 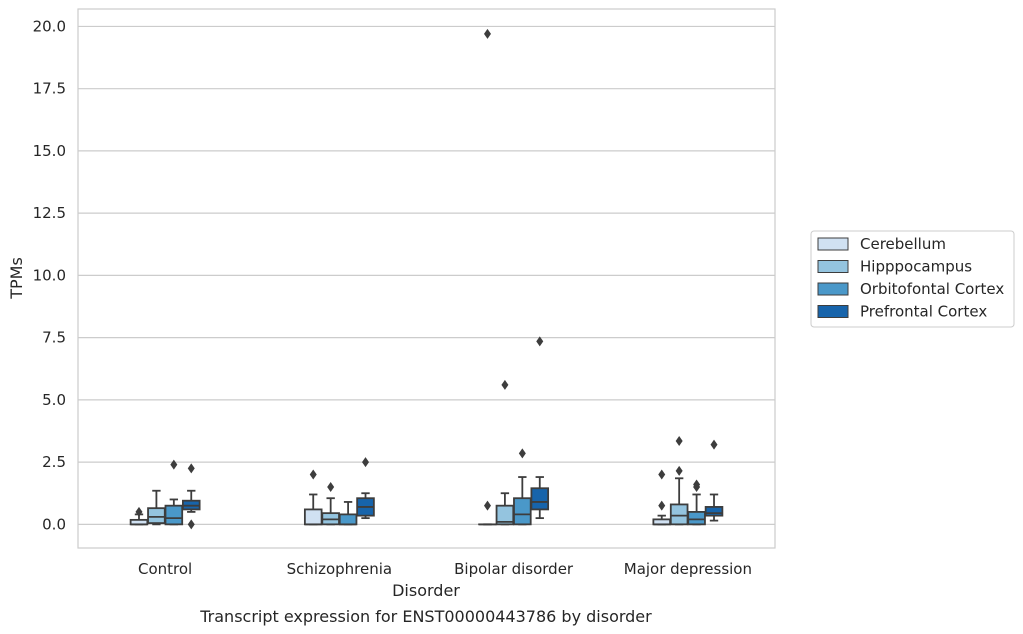 I want to click on y-axis-title: TPMs, so click(x=16, y=278).